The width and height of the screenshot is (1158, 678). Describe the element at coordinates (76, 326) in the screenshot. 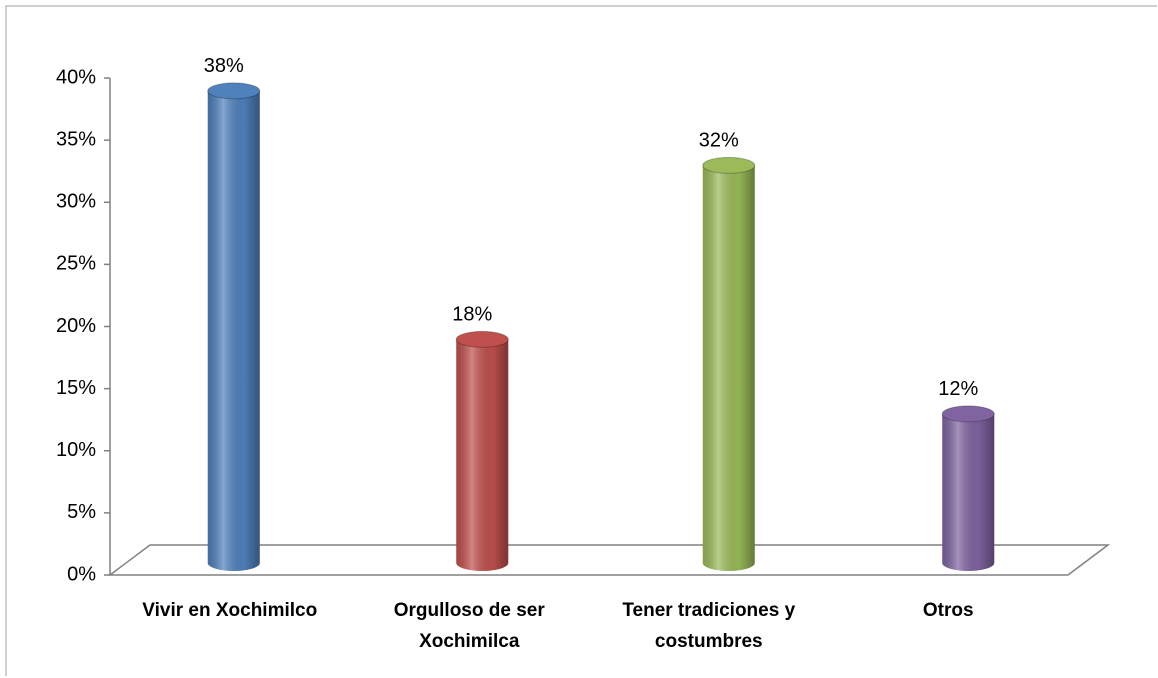

I see `y-tick-label: 20%` at that location.